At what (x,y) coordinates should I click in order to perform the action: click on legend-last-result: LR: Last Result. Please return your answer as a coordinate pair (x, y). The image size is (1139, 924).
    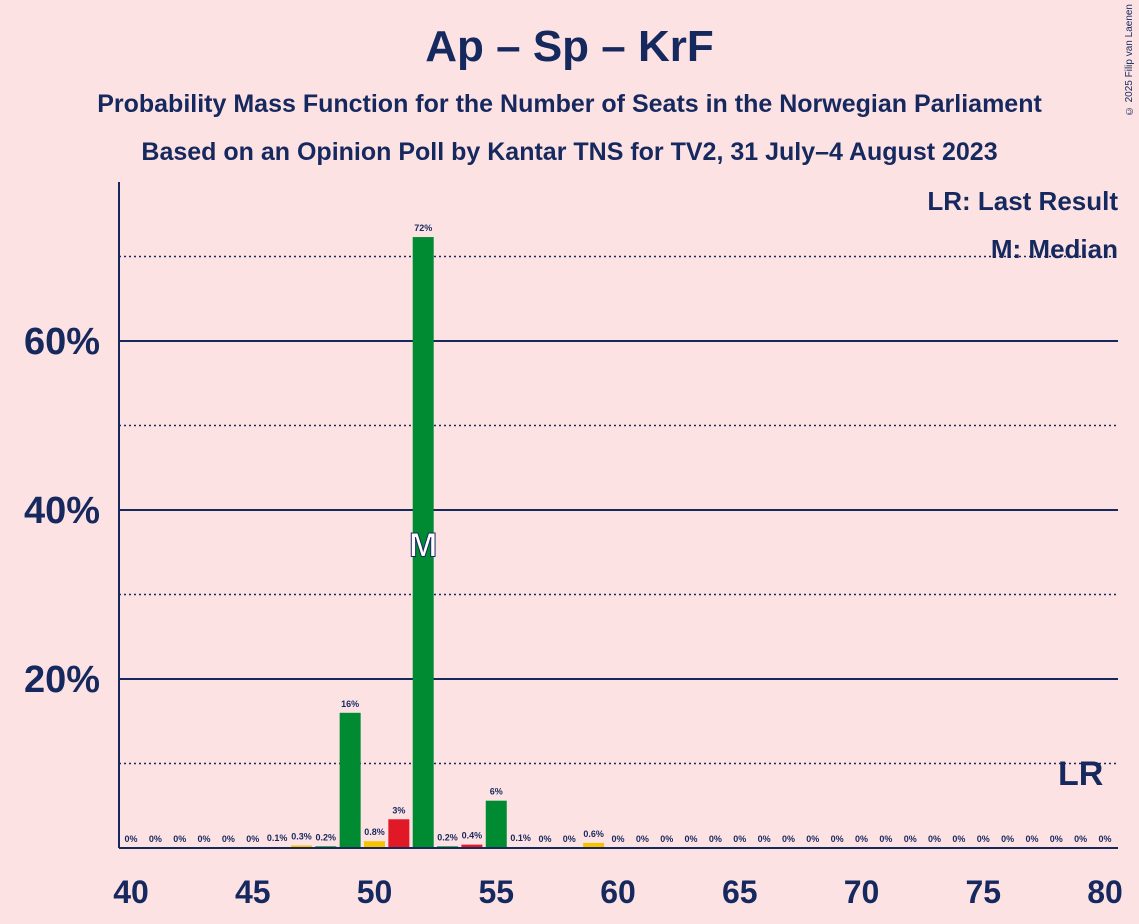
    Looking at the image, I should click on (1022, 201).